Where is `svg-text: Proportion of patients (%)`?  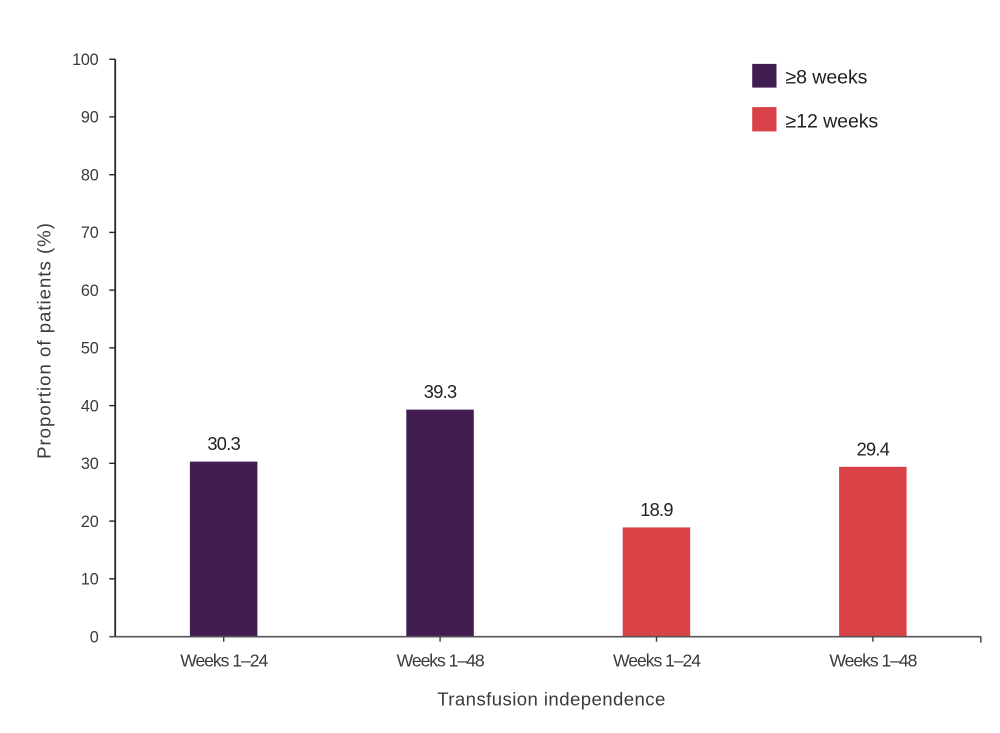
svg-text: Proportion of patients (%) is located at coordinates (43, 340).